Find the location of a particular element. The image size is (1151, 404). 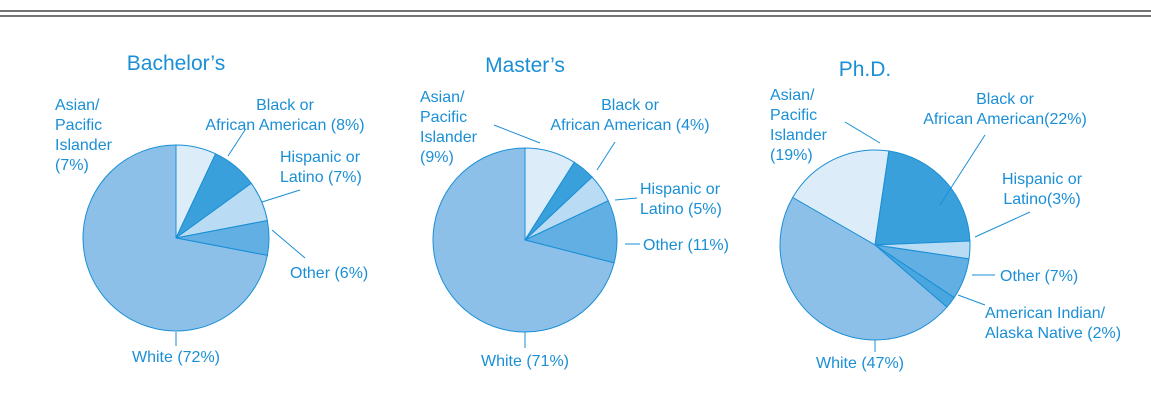

chart-title: Master’s is located at coordinates (525, 65).